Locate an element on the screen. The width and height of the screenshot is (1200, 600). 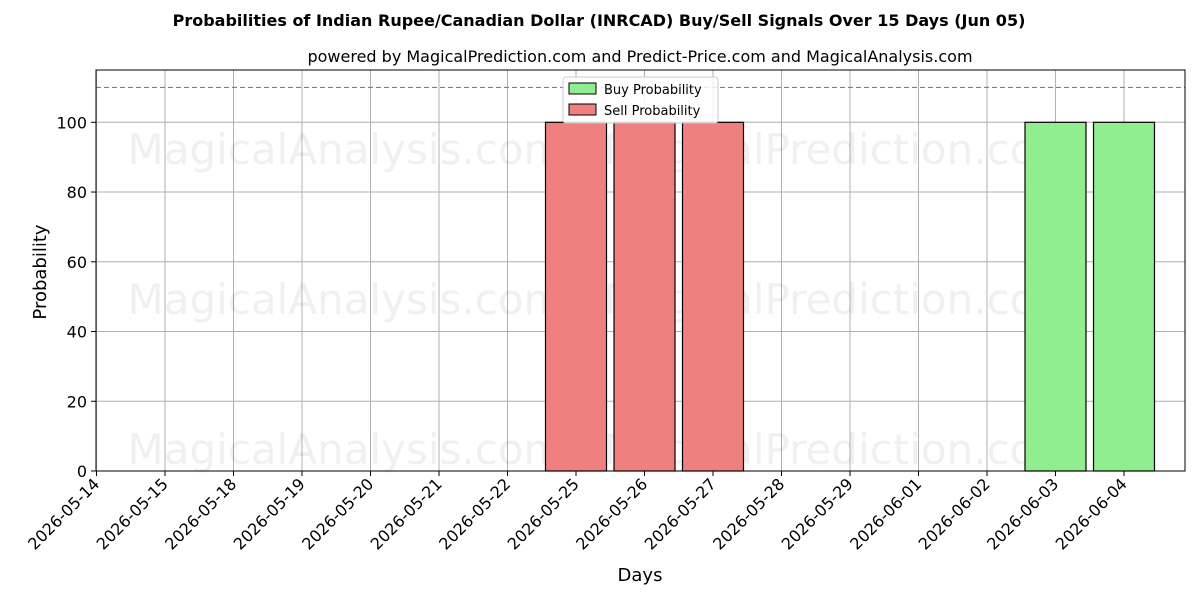
y-tick-label: 80 is located at coordinates (77, 192).